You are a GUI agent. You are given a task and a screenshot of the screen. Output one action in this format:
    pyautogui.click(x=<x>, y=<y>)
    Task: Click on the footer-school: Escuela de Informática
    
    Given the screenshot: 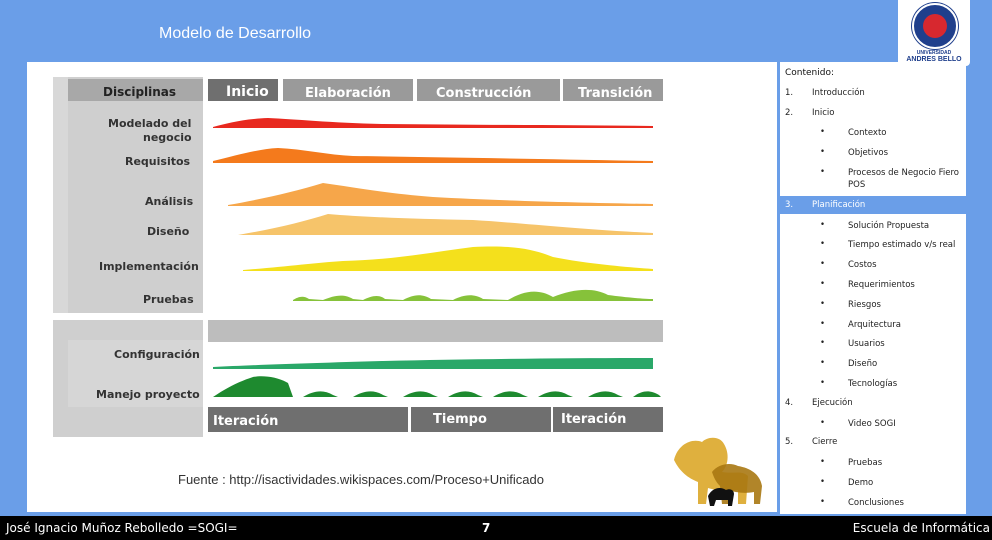 What is the action you would take?
    pyautogui.click(x=921, y=528)
    